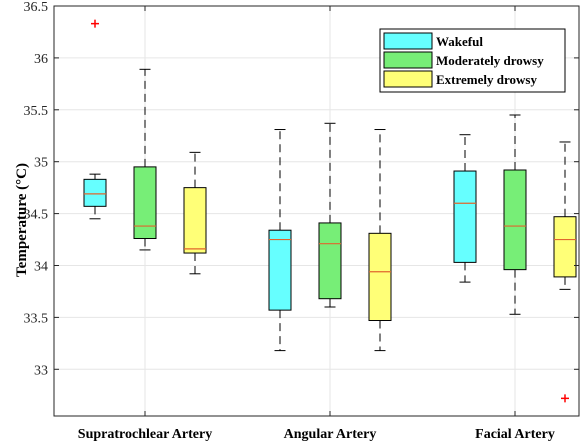 This screenshot has height=443, width=584. What do you see at coordinates (36, 189) in the screenshot?
I see `y-tick-labels: 33 33.5 34 34.5 35 35.5 36 36.5` at bounding box center [36, 189].